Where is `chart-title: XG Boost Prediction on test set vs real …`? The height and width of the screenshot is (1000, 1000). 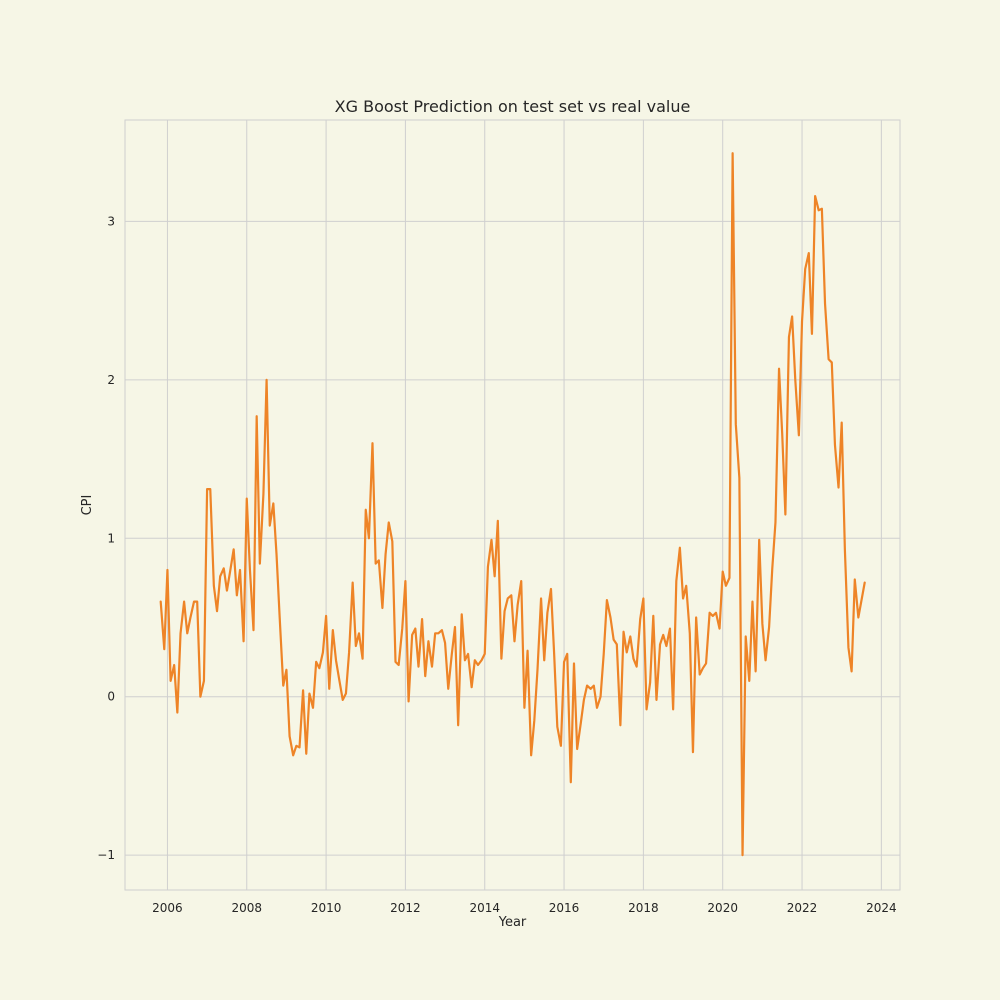
chart-title: XG Boost Prediction on test set vs real … is located at coordinates (513, 106).